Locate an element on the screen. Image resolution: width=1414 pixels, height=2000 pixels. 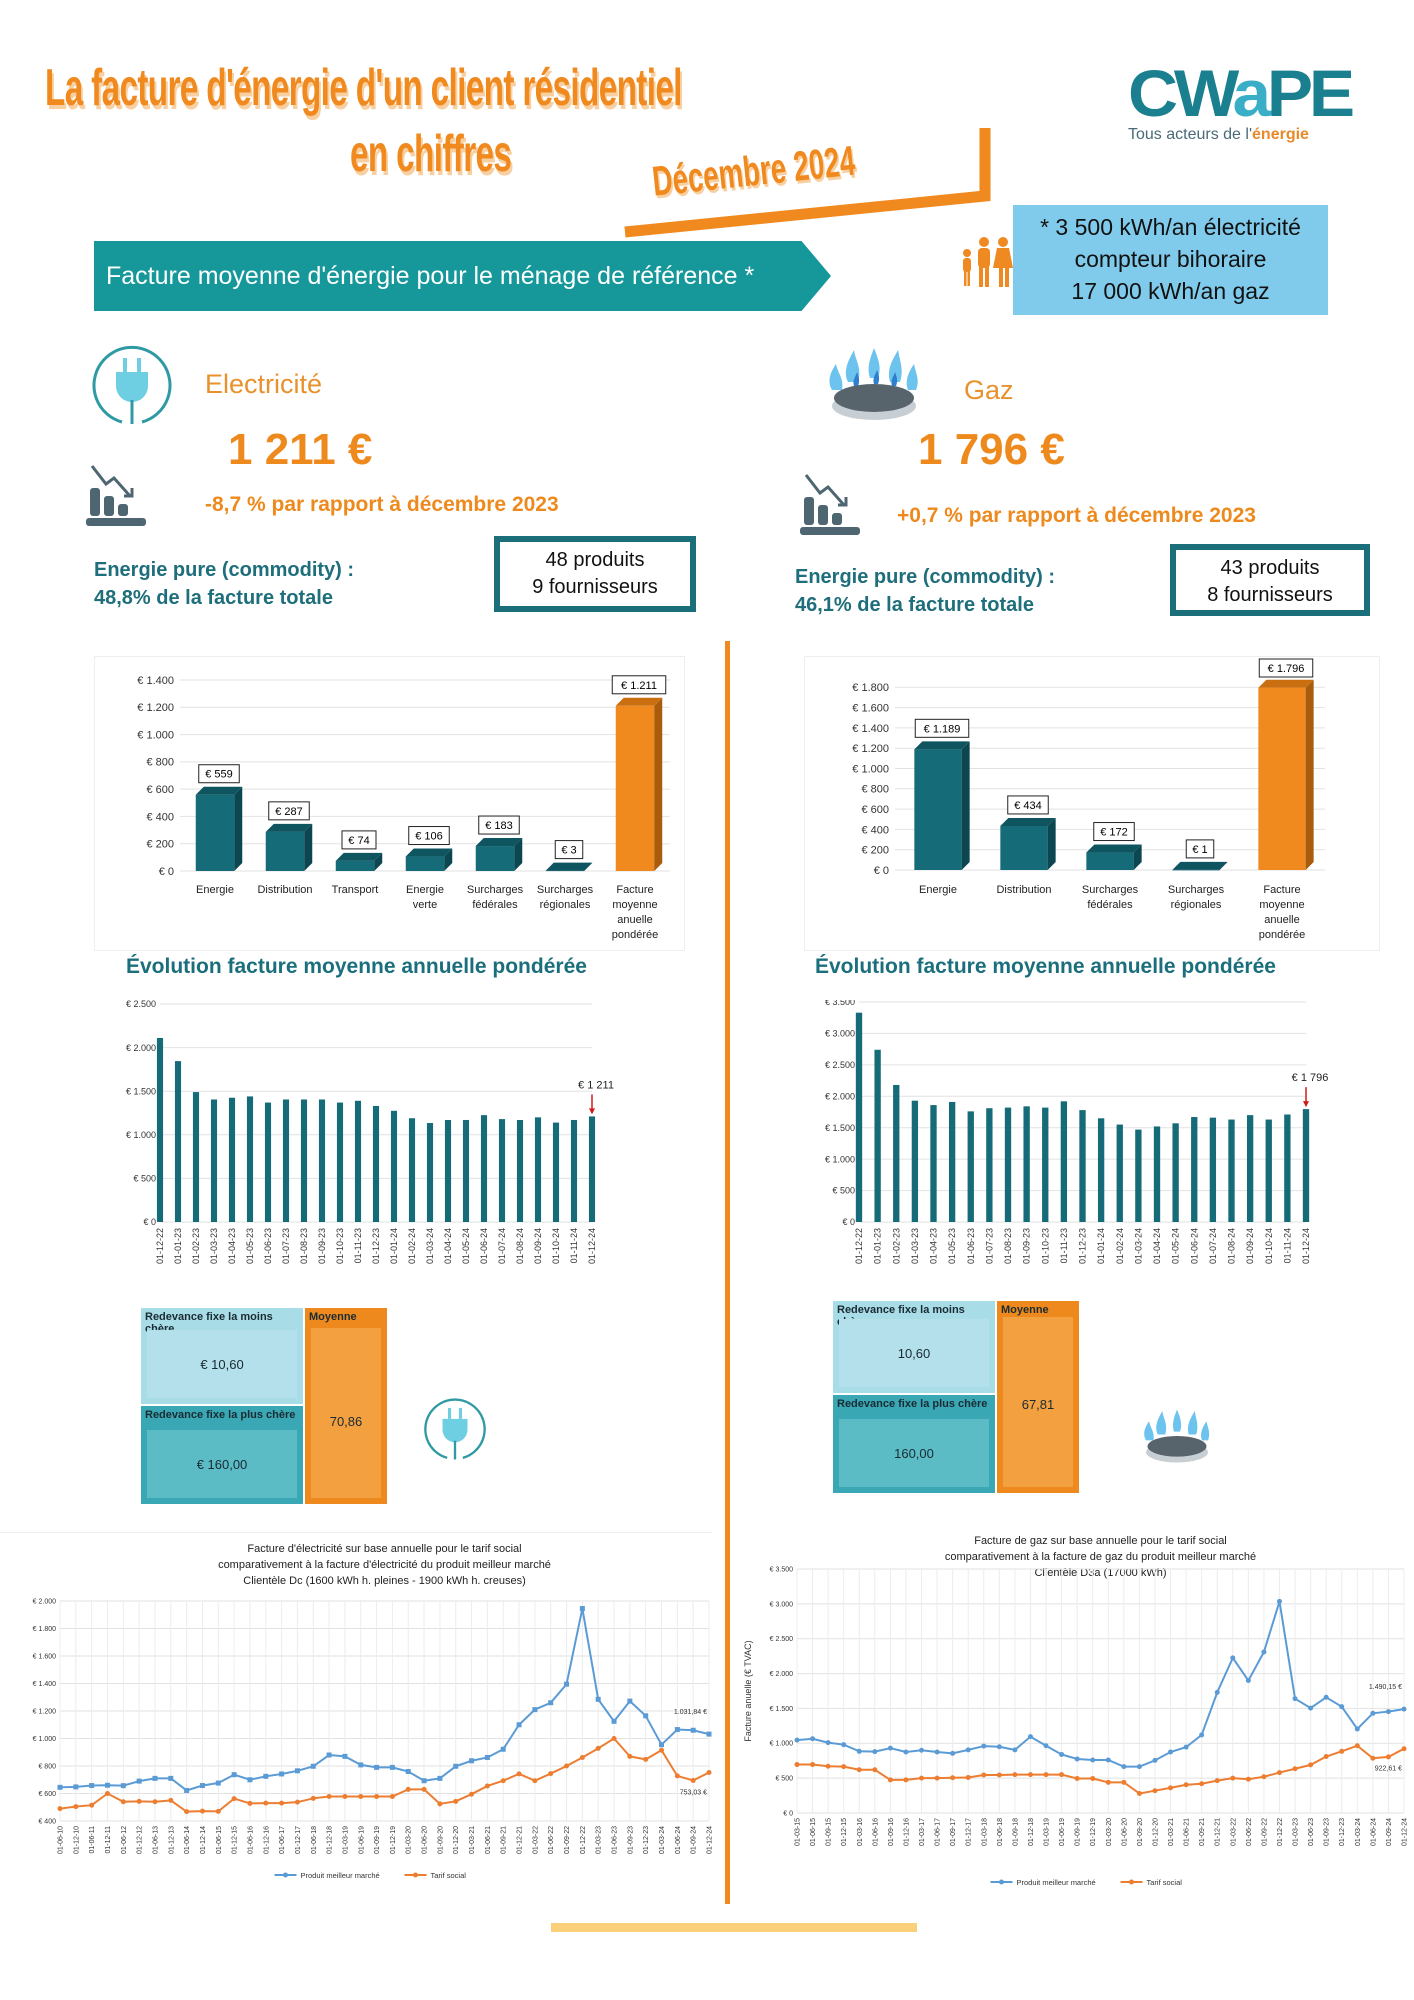
y-tick-label: € 400 is located at coordinates (160, 817).